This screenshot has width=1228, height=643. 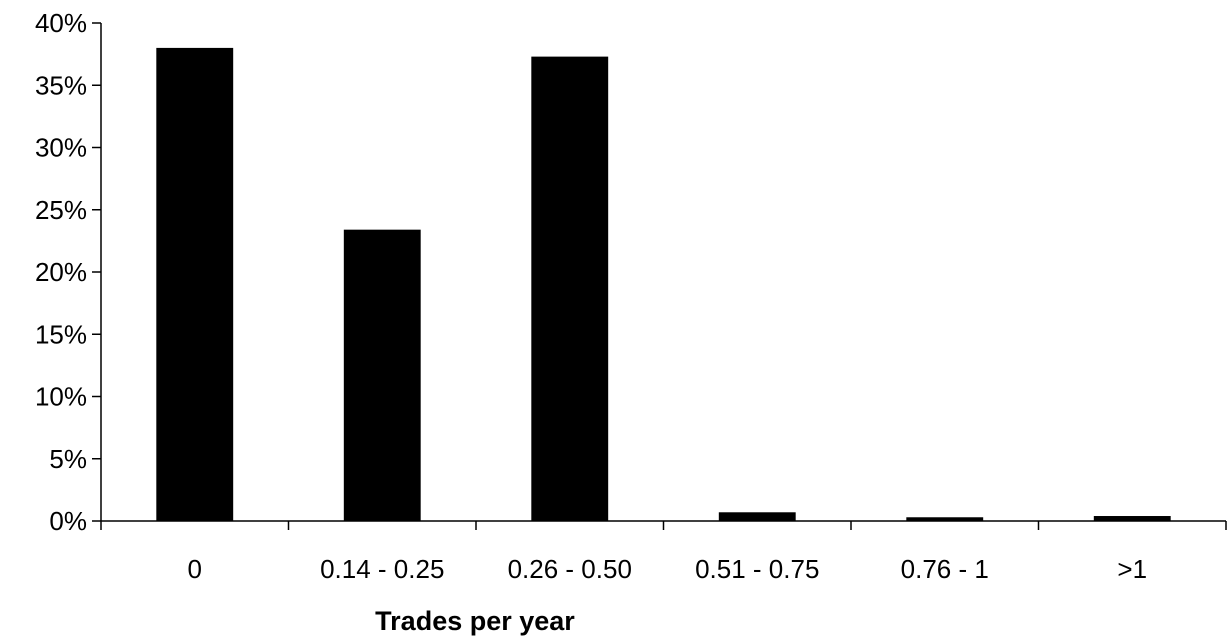 What do you see at coordinates (1132, 569) in the screenshot?
I see `x-tick-label: >1` at bounding box center [1132, 569].